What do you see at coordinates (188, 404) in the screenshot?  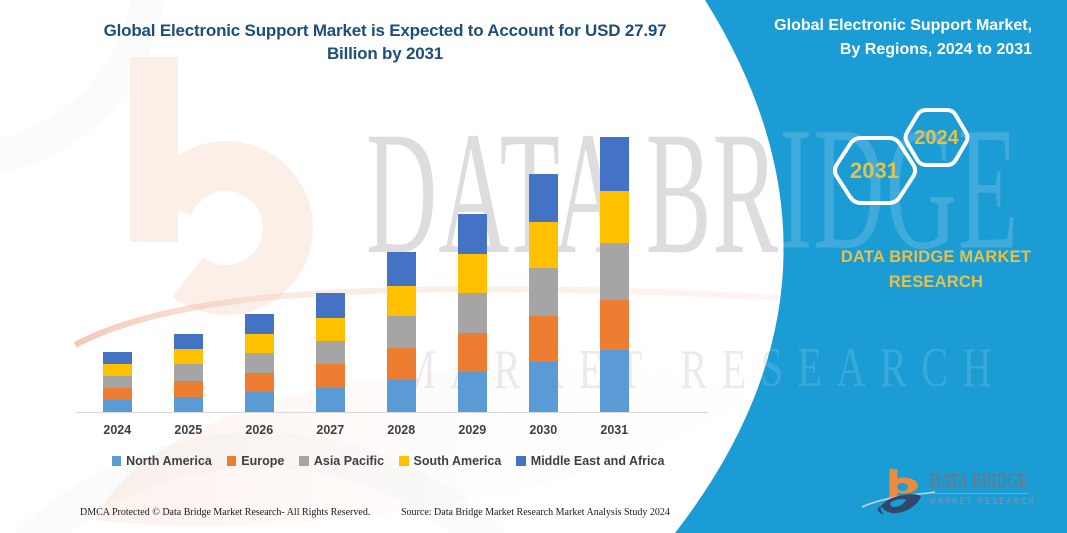 I see `bar-segment-2025-north-america` at bounding box center [188, 404].